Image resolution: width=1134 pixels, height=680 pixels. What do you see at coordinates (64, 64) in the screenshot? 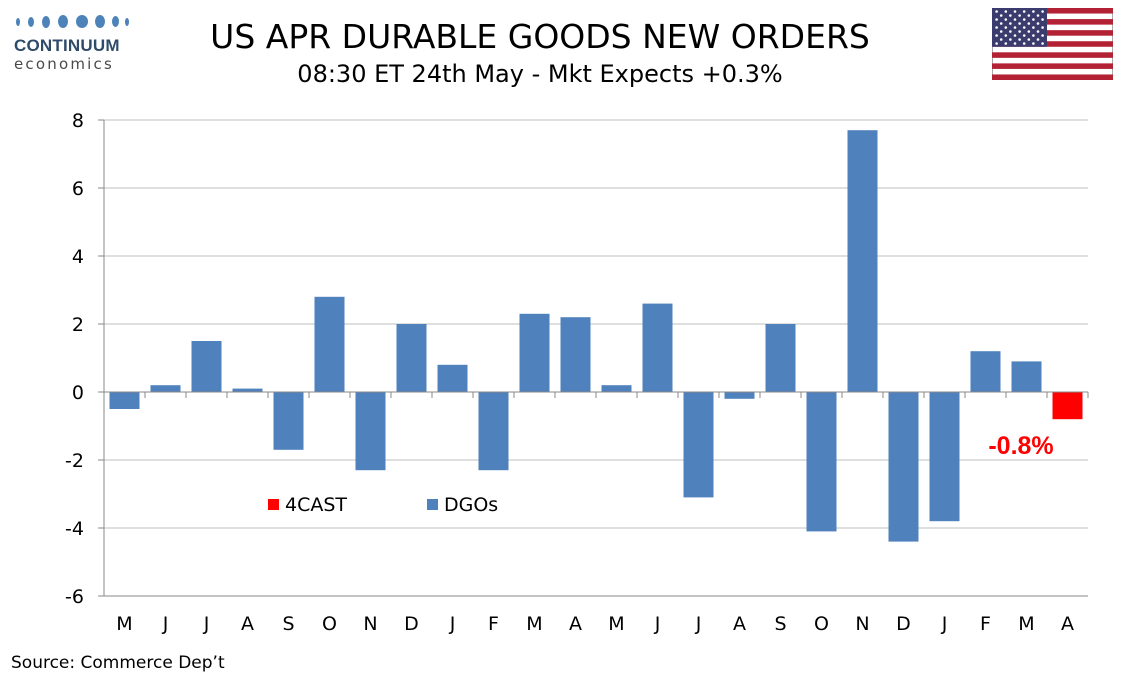
I see `logo-subtitle: economics` at bounding box center [64, 64].